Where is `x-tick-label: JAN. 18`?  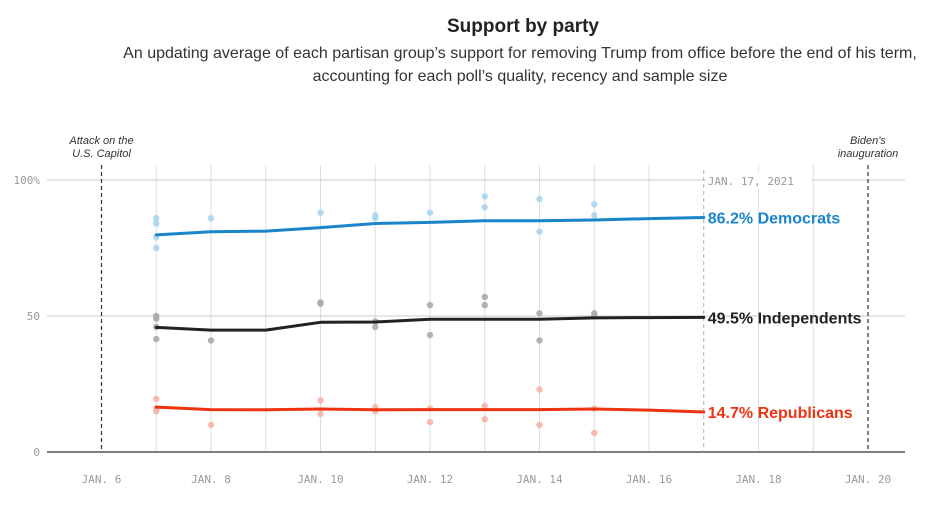
x-tick-label: JAN. 18 is located at coordinates (758, 479).